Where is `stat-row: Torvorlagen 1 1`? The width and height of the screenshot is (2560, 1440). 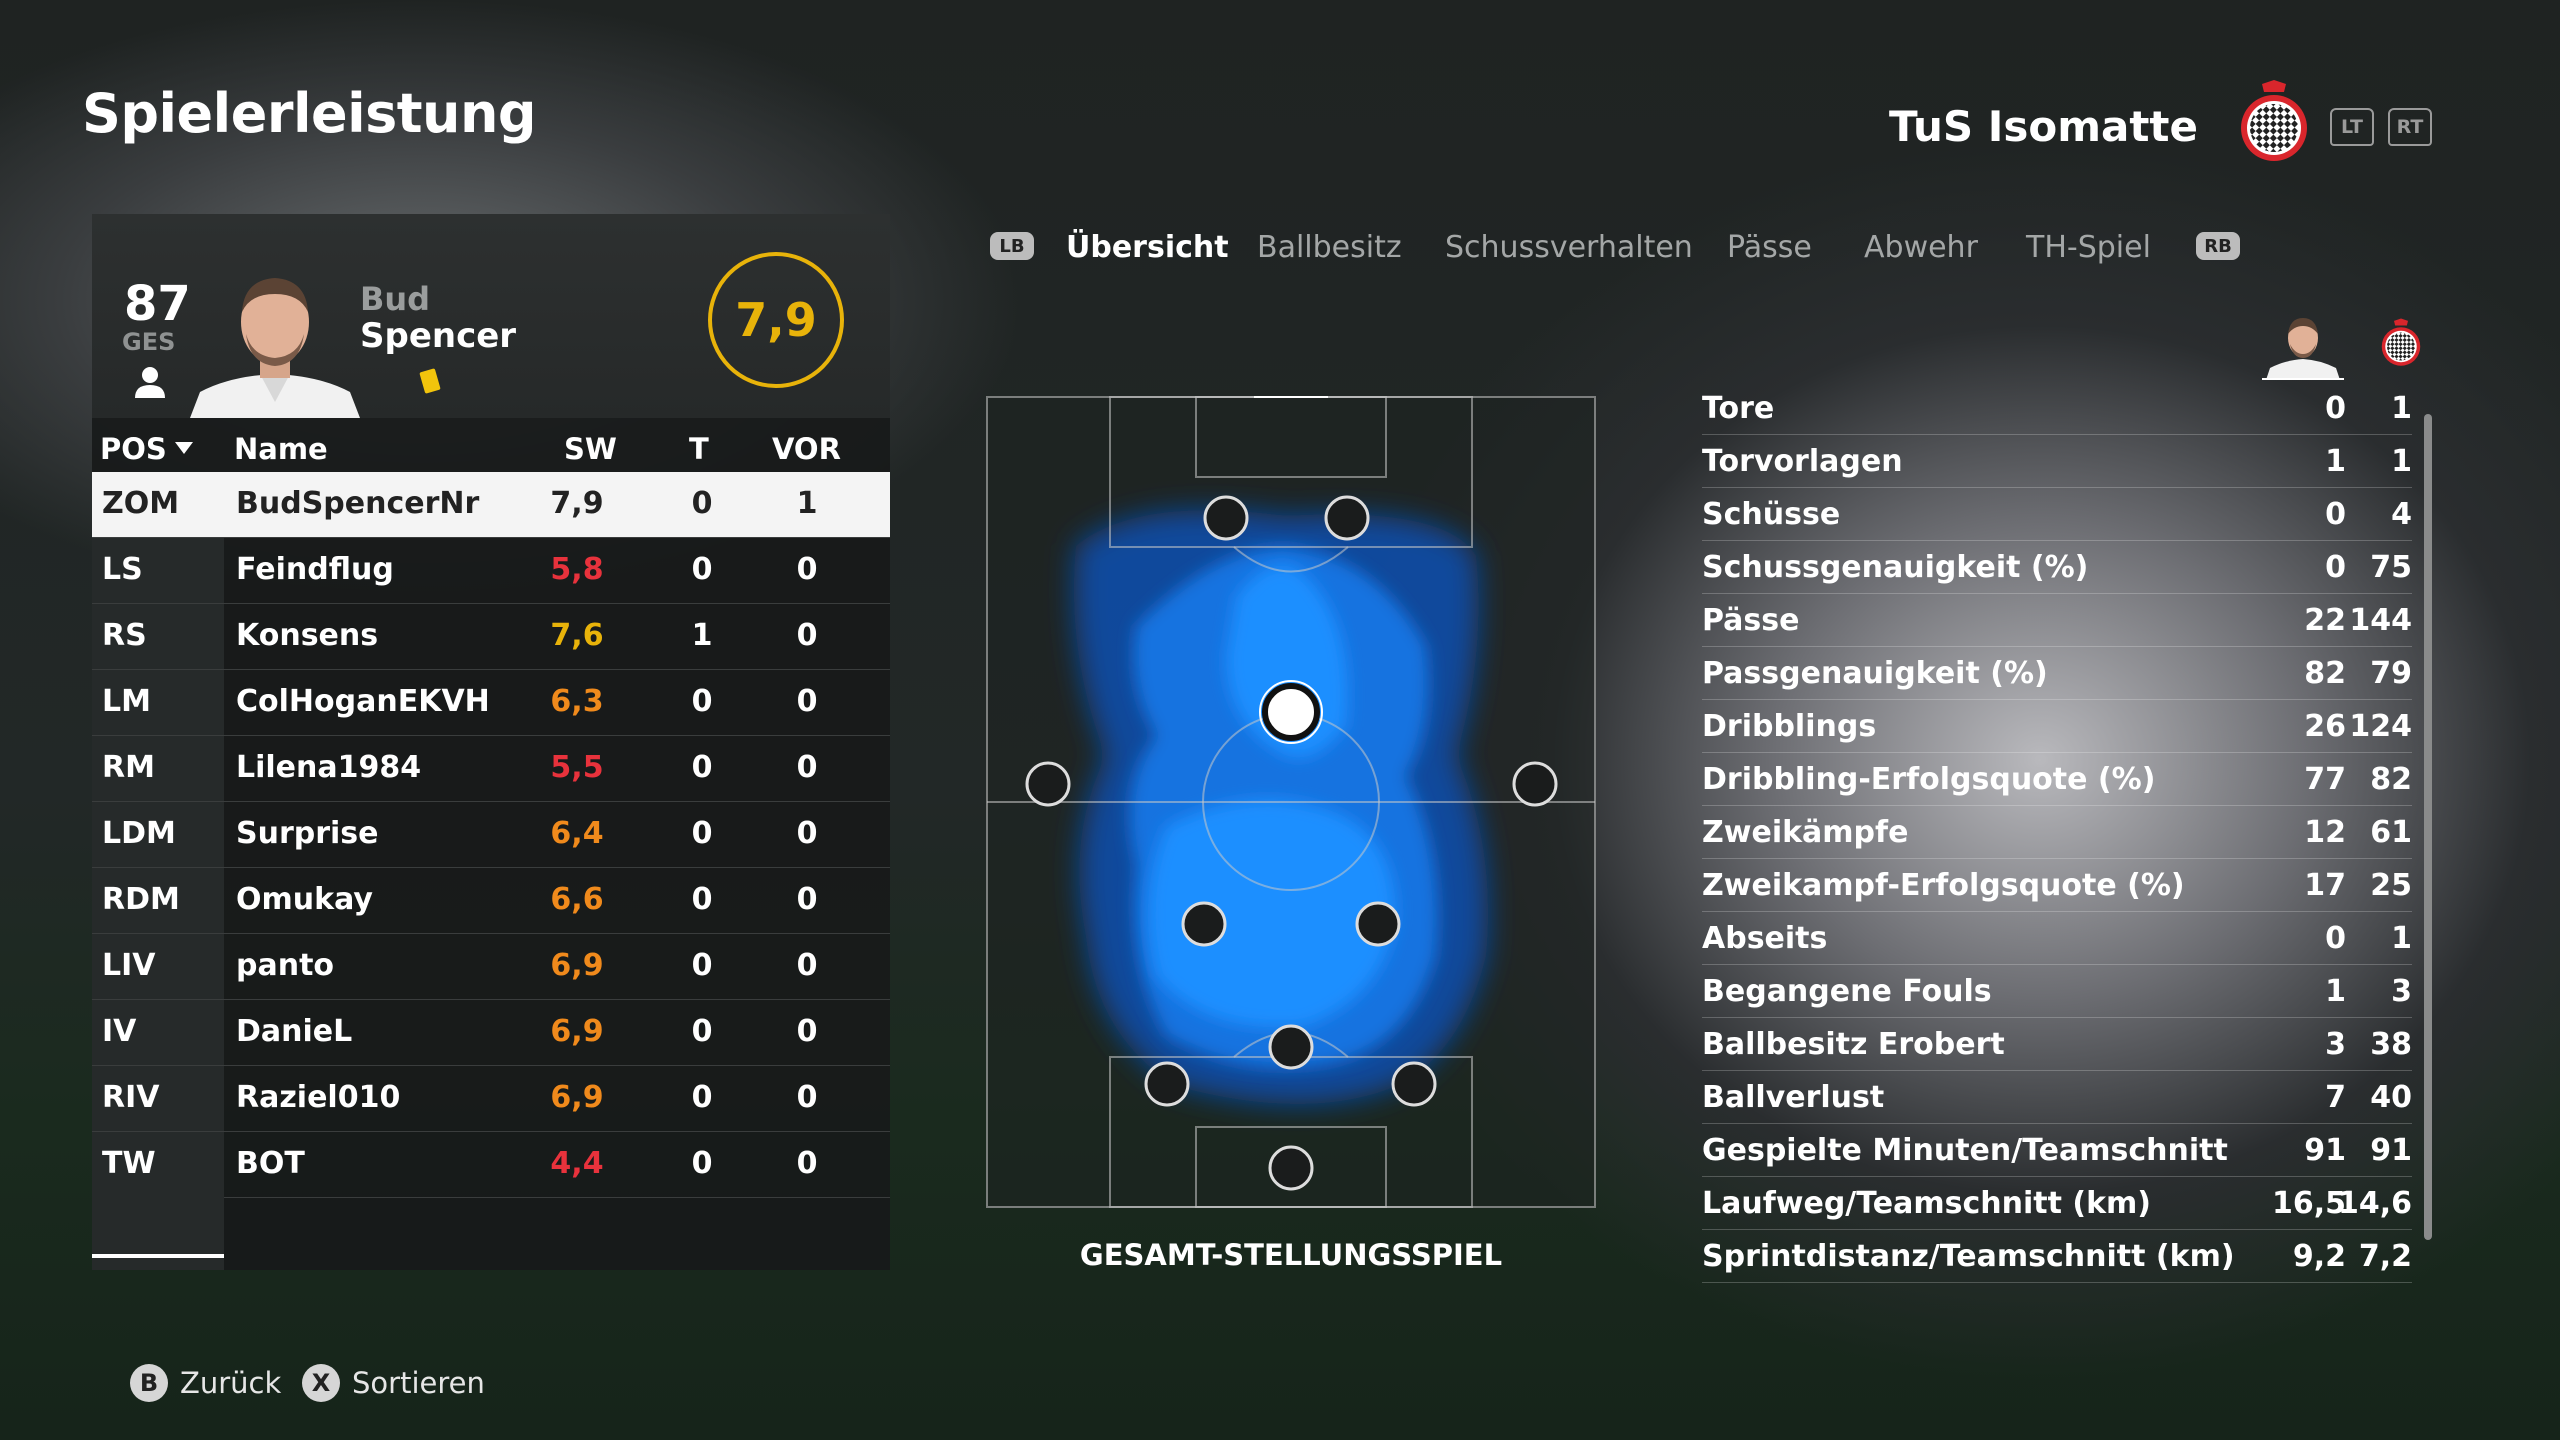
stat-row: Torvorlagen 1 1 is located at coordinates (2057, 461).